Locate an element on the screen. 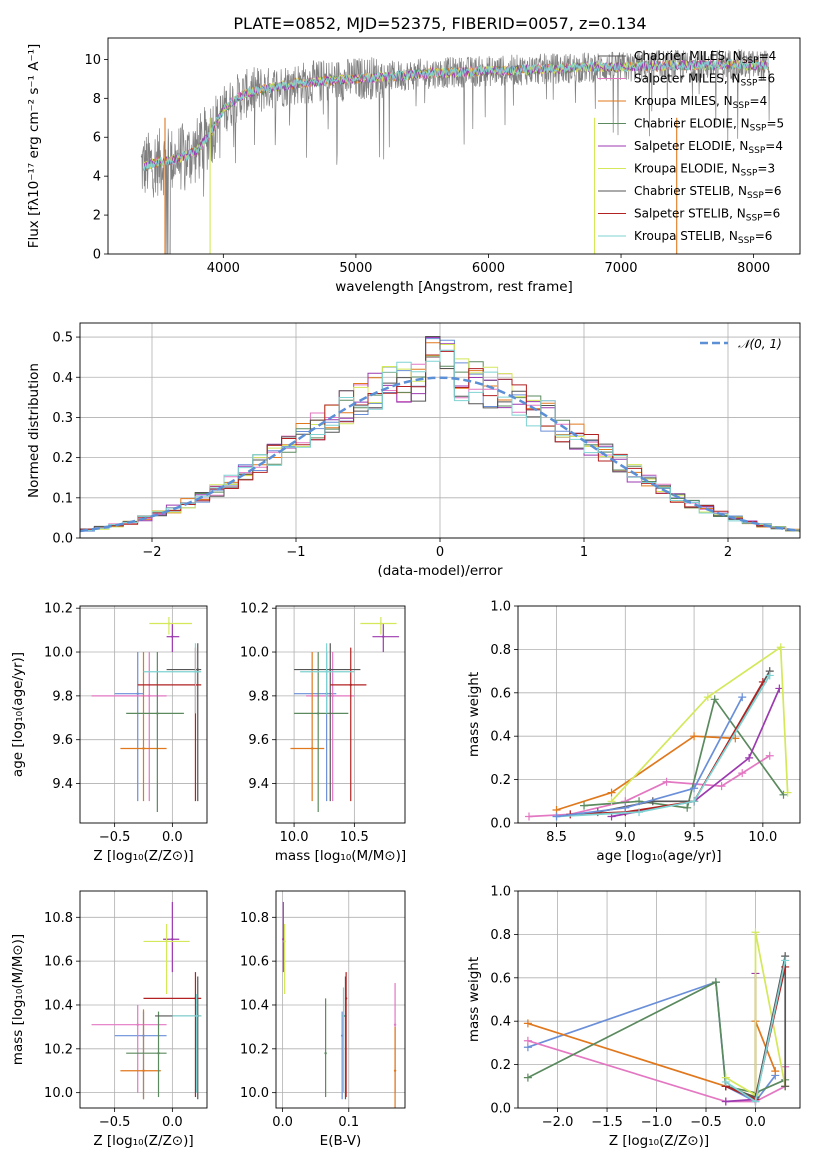 The height and width of the screenshot is (1170, 819). spectrum-ytick-label: 4 is located at coordinates (97, 177).